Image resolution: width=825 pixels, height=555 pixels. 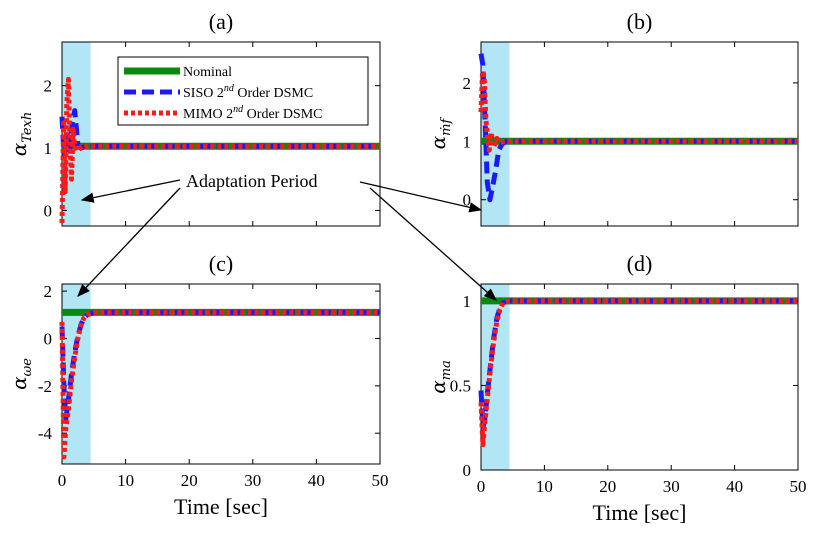 I want to click on ytick-label: -2, so click(x=45, y=386).